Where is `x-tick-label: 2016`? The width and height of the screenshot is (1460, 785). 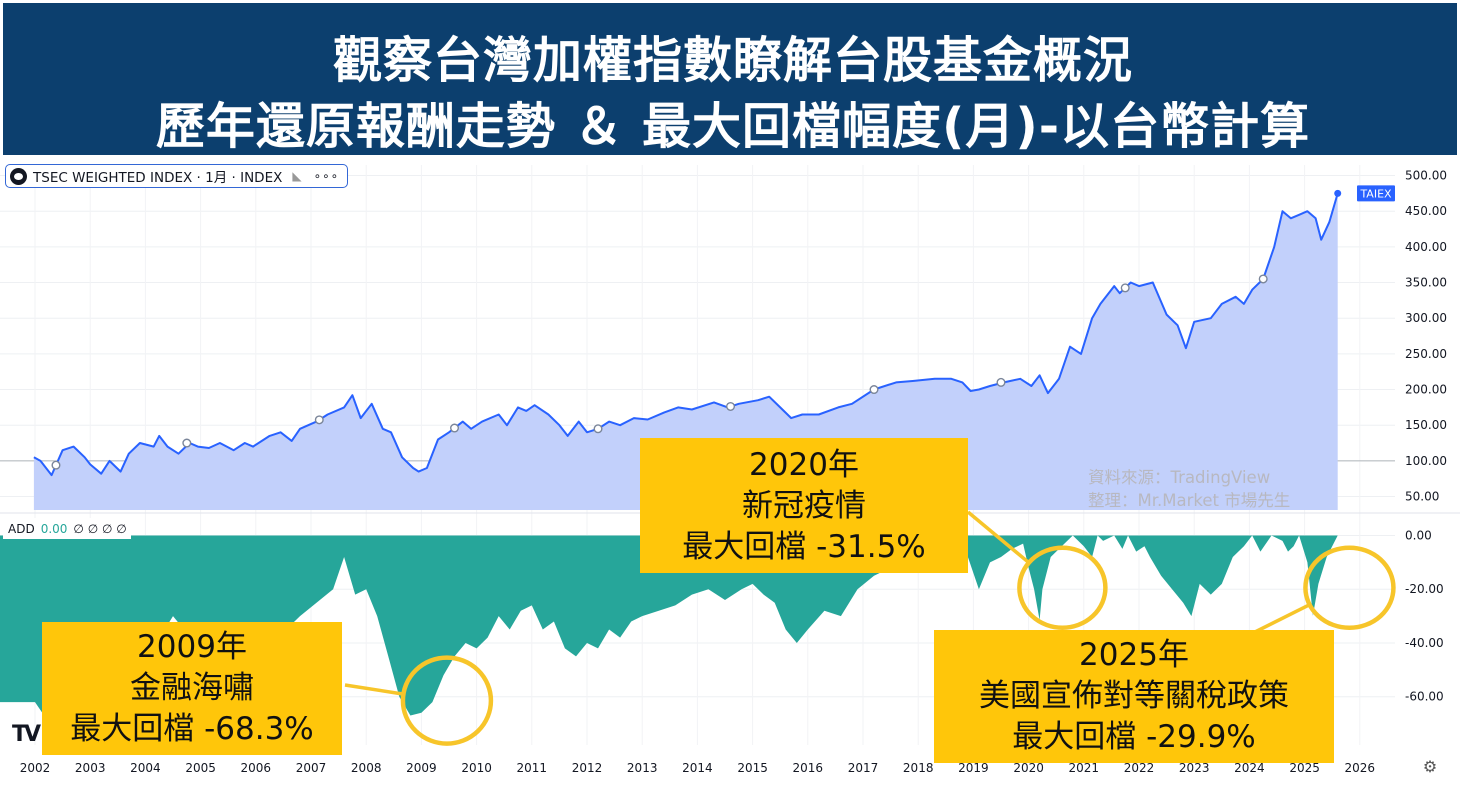 x-tick-label: 2016 is located at coordinates (808, 768).